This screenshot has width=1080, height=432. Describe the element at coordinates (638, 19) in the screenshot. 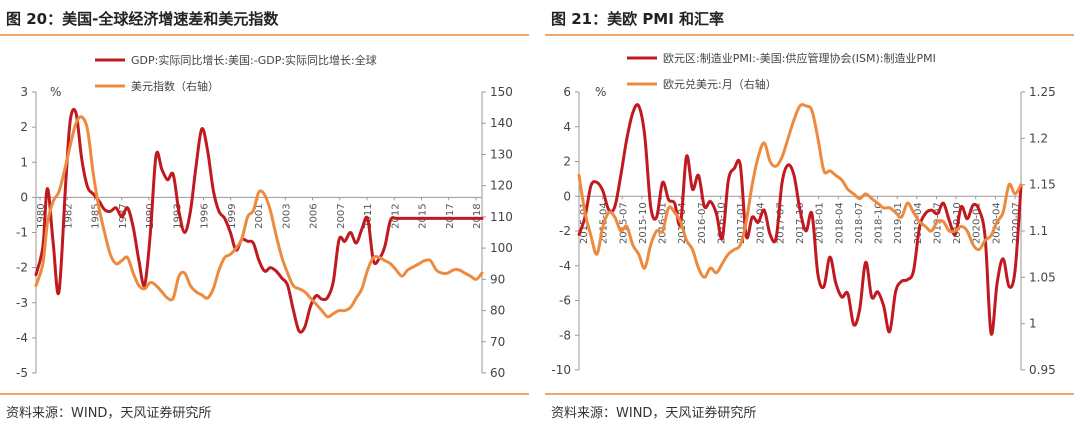

I see `figure-title: 图 21：美欧 PMI 和汇率` at that location.